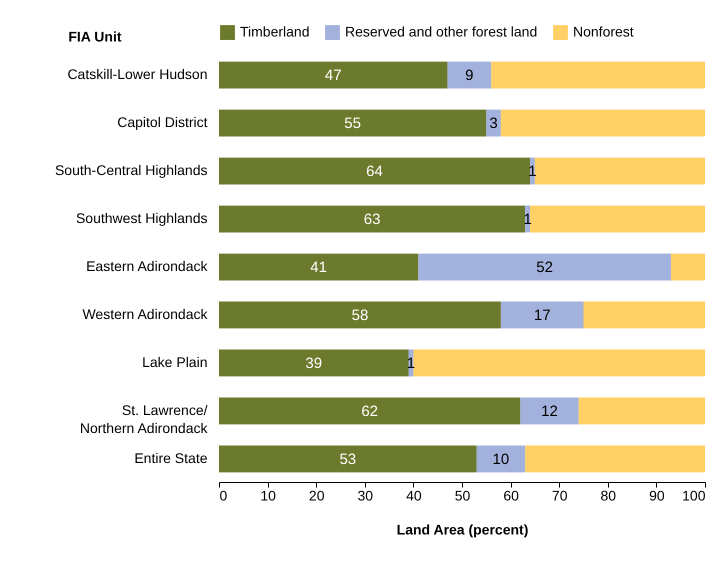 This screenshot has width=720, height=564. Describe the element at coordinates (511, 496) in the screenshot. I see `x-tick-label: 60` at that location.